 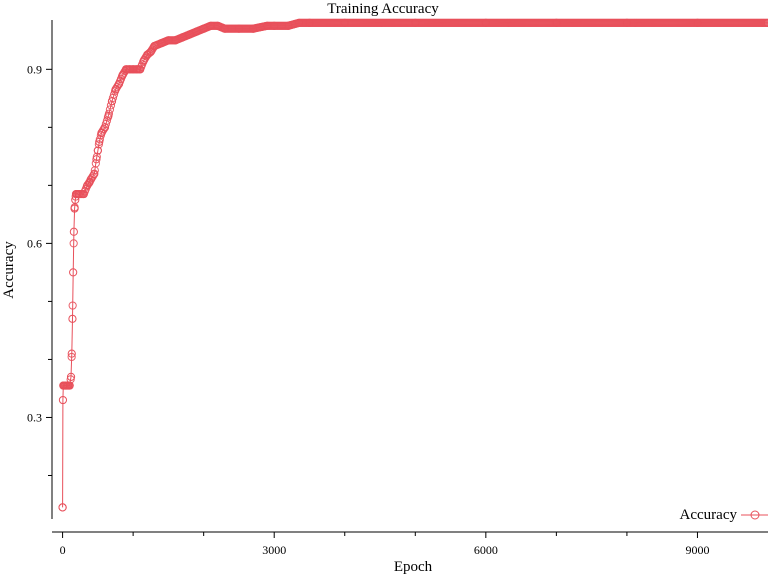 What do you see at coordinates (384, 544) in the screenshot?
I see `x-ticks: 0 3000 6000 9000` at bounding box center [384, 544].